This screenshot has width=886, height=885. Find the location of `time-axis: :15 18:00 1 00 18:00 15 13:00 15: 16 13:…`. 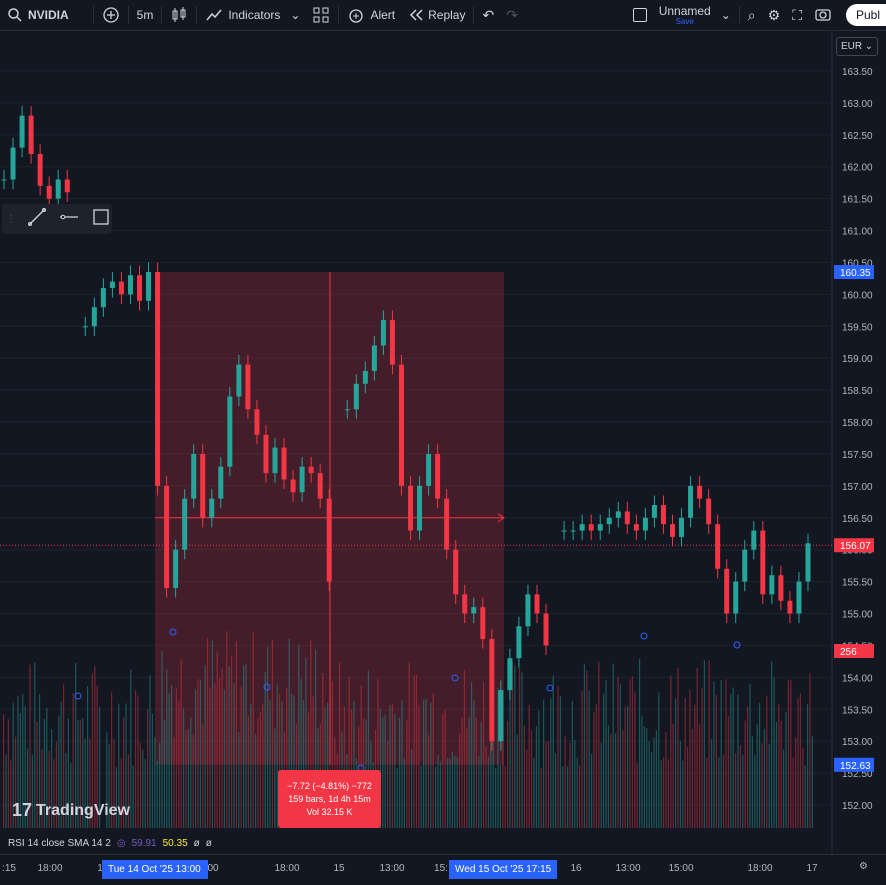

time-axis: :15 18:00 1 00 18:00 15 13:00 15: 16 13:… is located at coordinates (443, 869).